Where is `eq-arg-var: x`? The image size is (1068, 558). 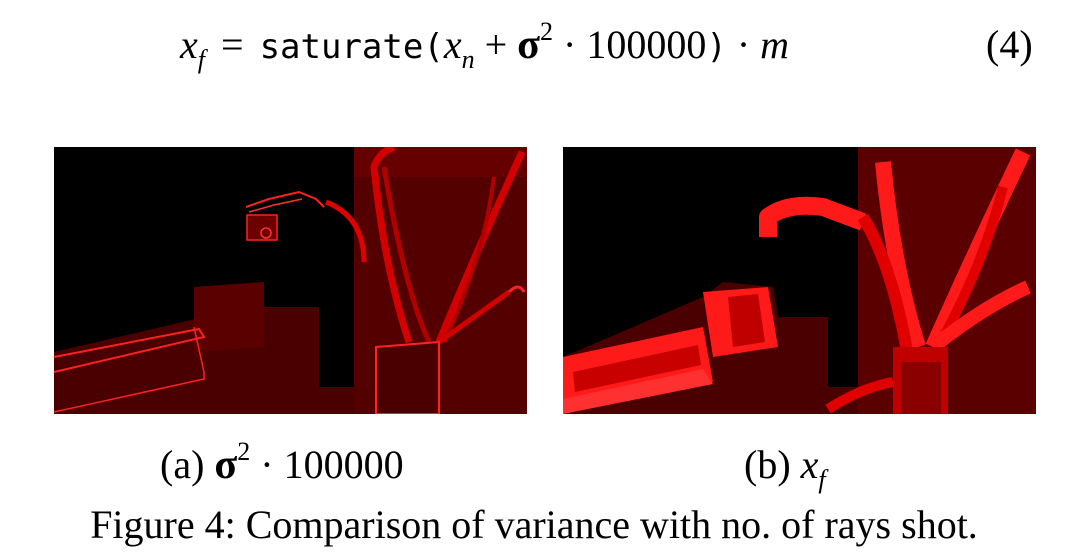 eq-arg-var: x is located at coordinates (452, 44).